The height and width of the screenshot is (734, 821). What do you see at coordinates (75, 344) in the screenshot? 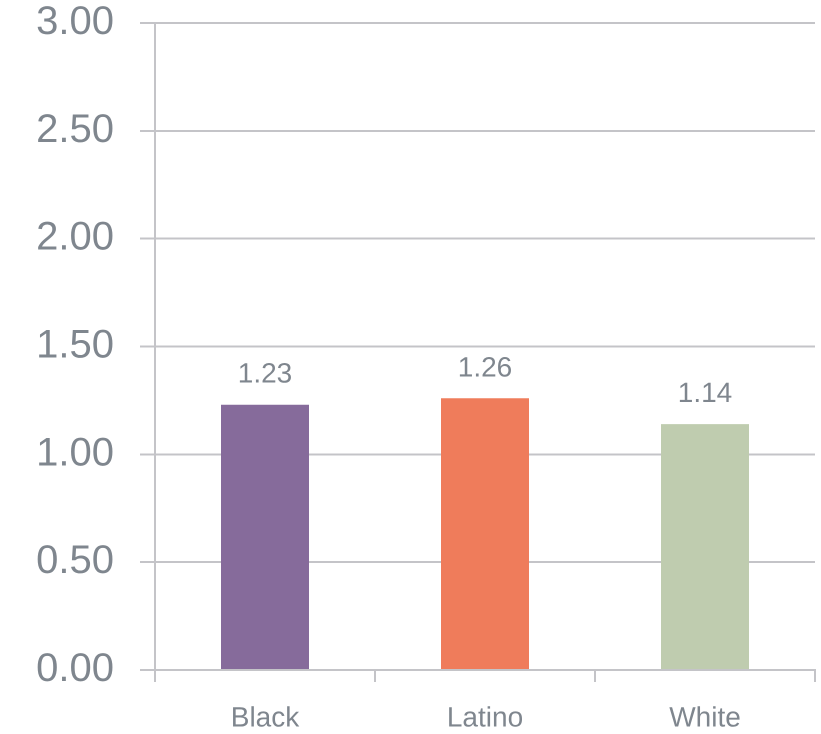
I see `y-tick-label: 1.50` at bounding box center [75, 344].